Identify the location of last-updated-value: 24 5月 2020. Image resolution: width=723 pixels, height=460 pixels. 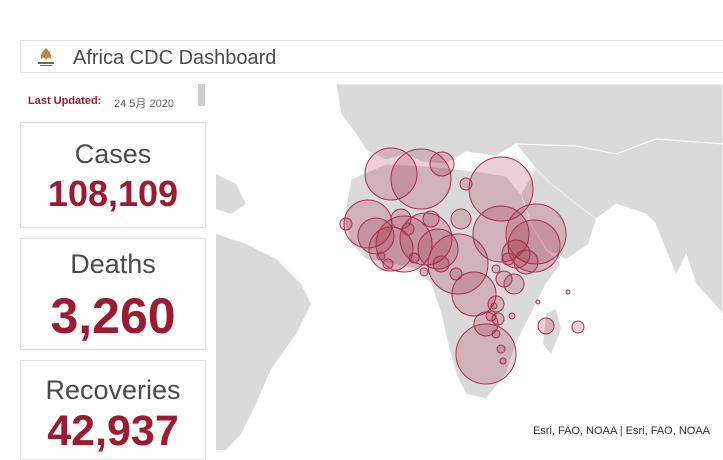
(144, 104).